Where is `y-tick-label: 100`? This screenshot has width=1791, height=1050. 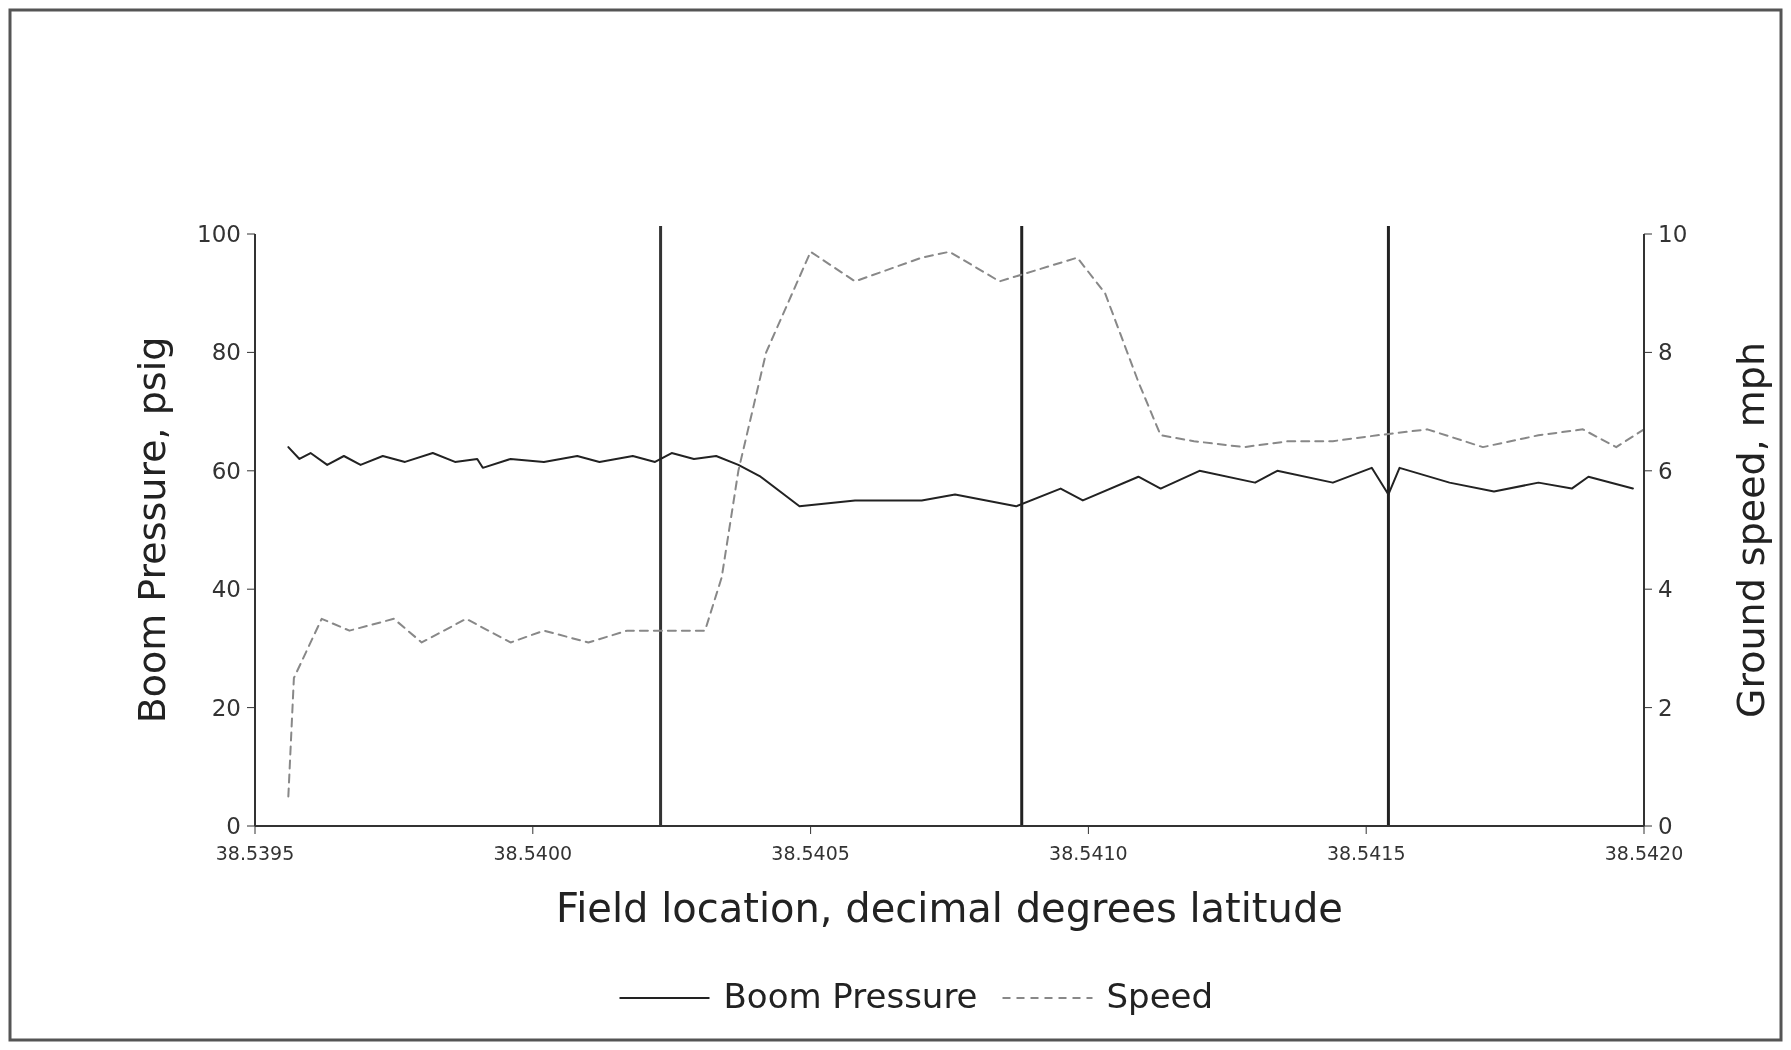 y-tick-label: 100 is located at coordinates (219, 234).